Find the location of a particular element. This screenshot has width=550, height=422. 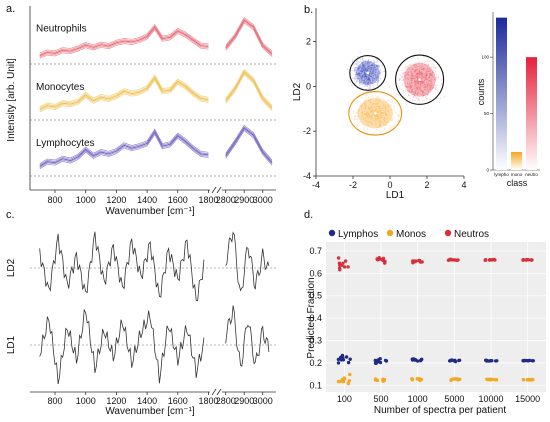

tick-d-y-0.6: 0.6 is located at coordinates (315, 273).